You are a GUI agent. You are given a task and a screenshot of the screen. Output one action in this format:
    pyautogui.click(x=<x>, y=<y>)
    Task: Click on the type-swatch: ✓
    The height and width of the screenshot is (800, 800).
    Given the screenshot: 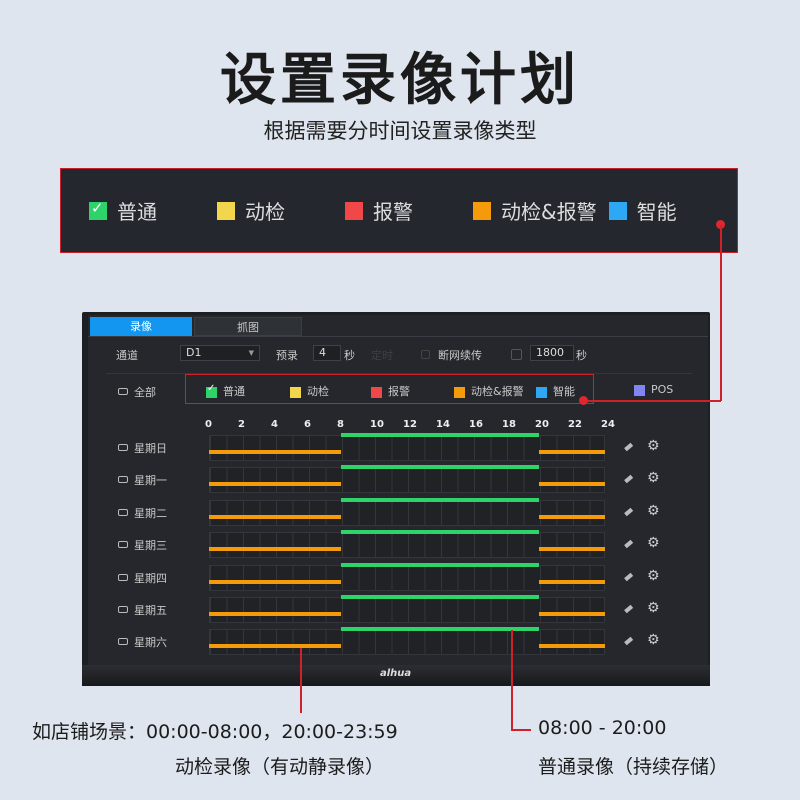 What is the action you would take?
    pyautogui.click(x=211, y=390)
    